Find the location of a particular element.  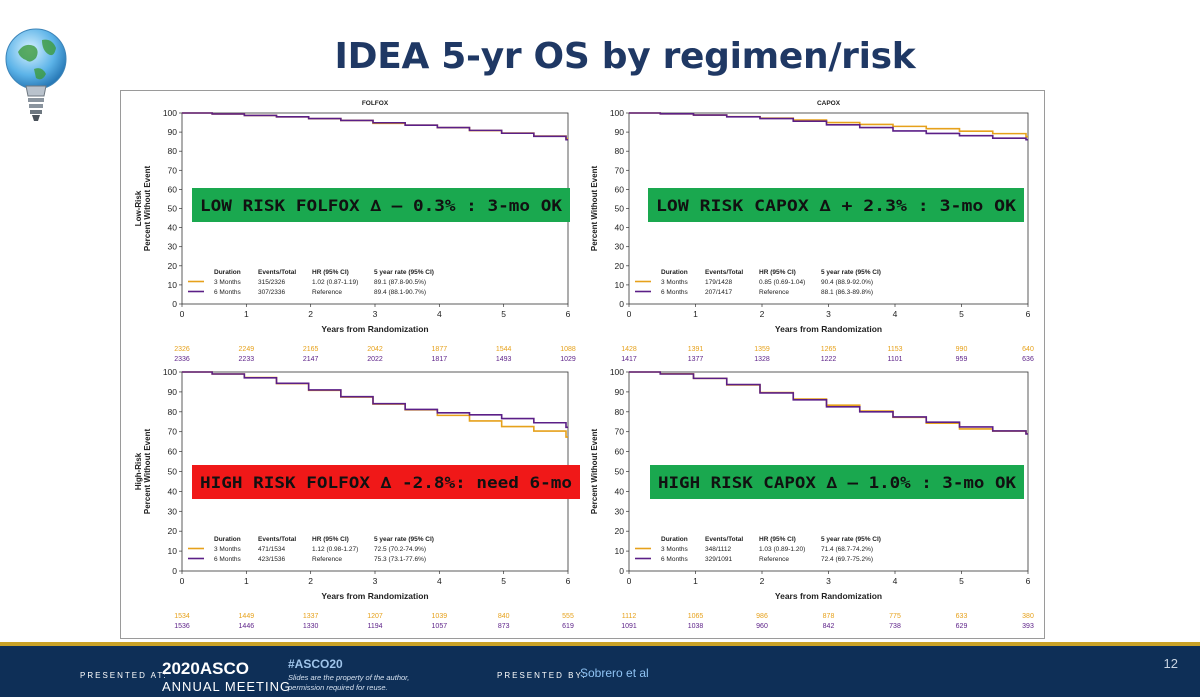

asco-name: ASCO is located at coordinates (224, 668).